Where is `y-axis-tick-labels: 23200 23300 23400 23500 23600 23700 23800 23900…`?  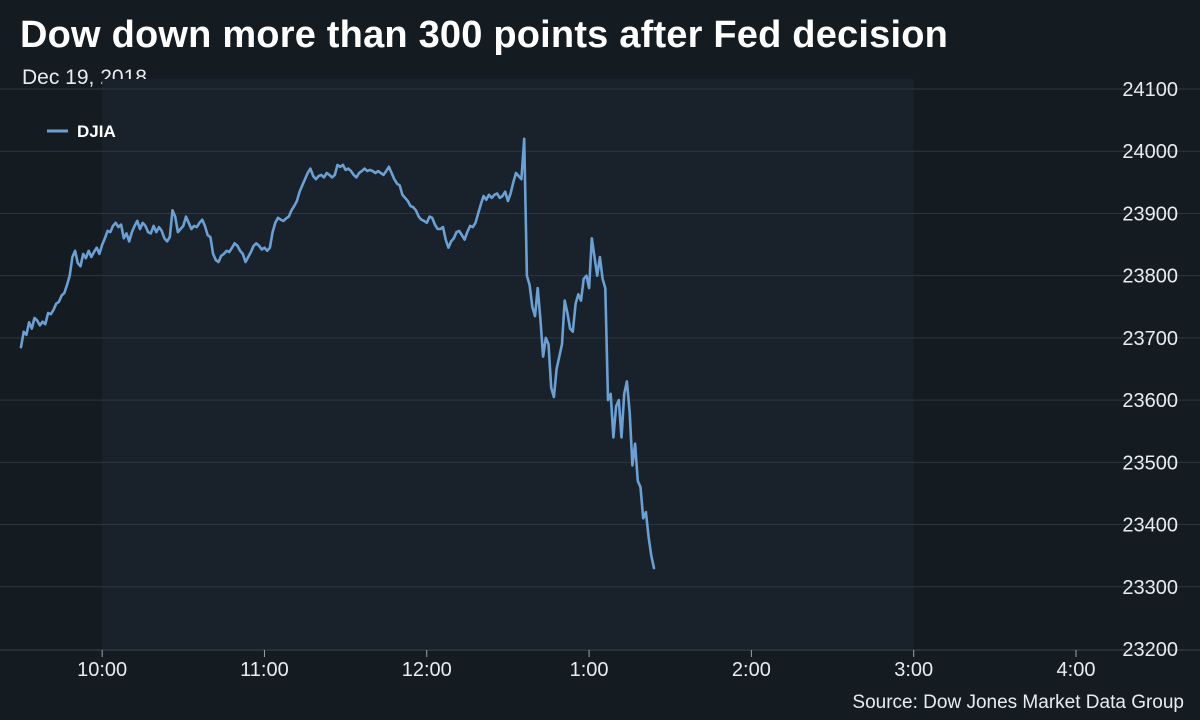 y-axis-tick-labels: 23200 23300 23400 23500 23600 23700 23800 23900… is located at coordinates (1150, 370).